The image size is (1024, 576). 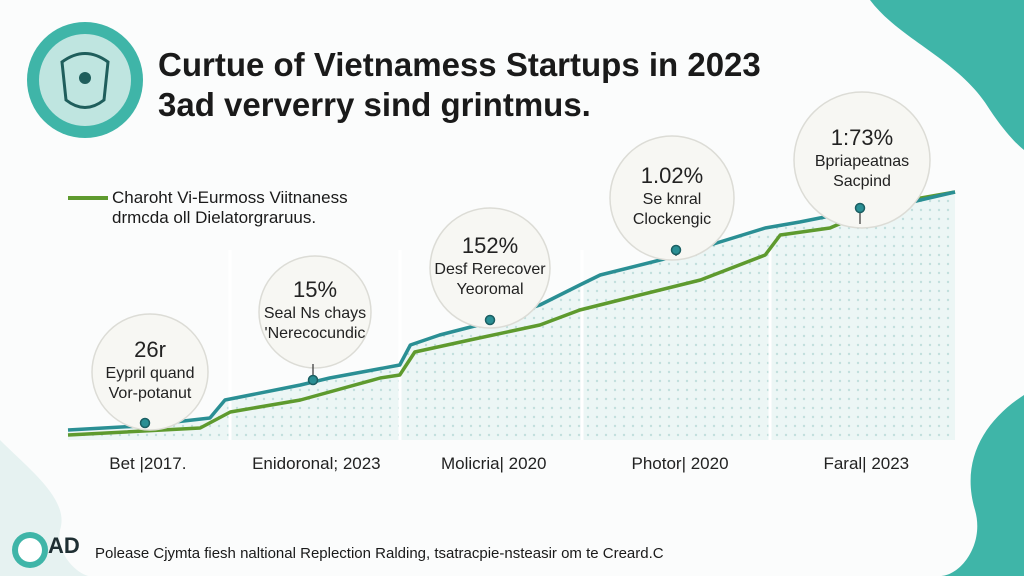 I want to click on annotation-text: Bpriapeatnas, so click(x=862, y=161).